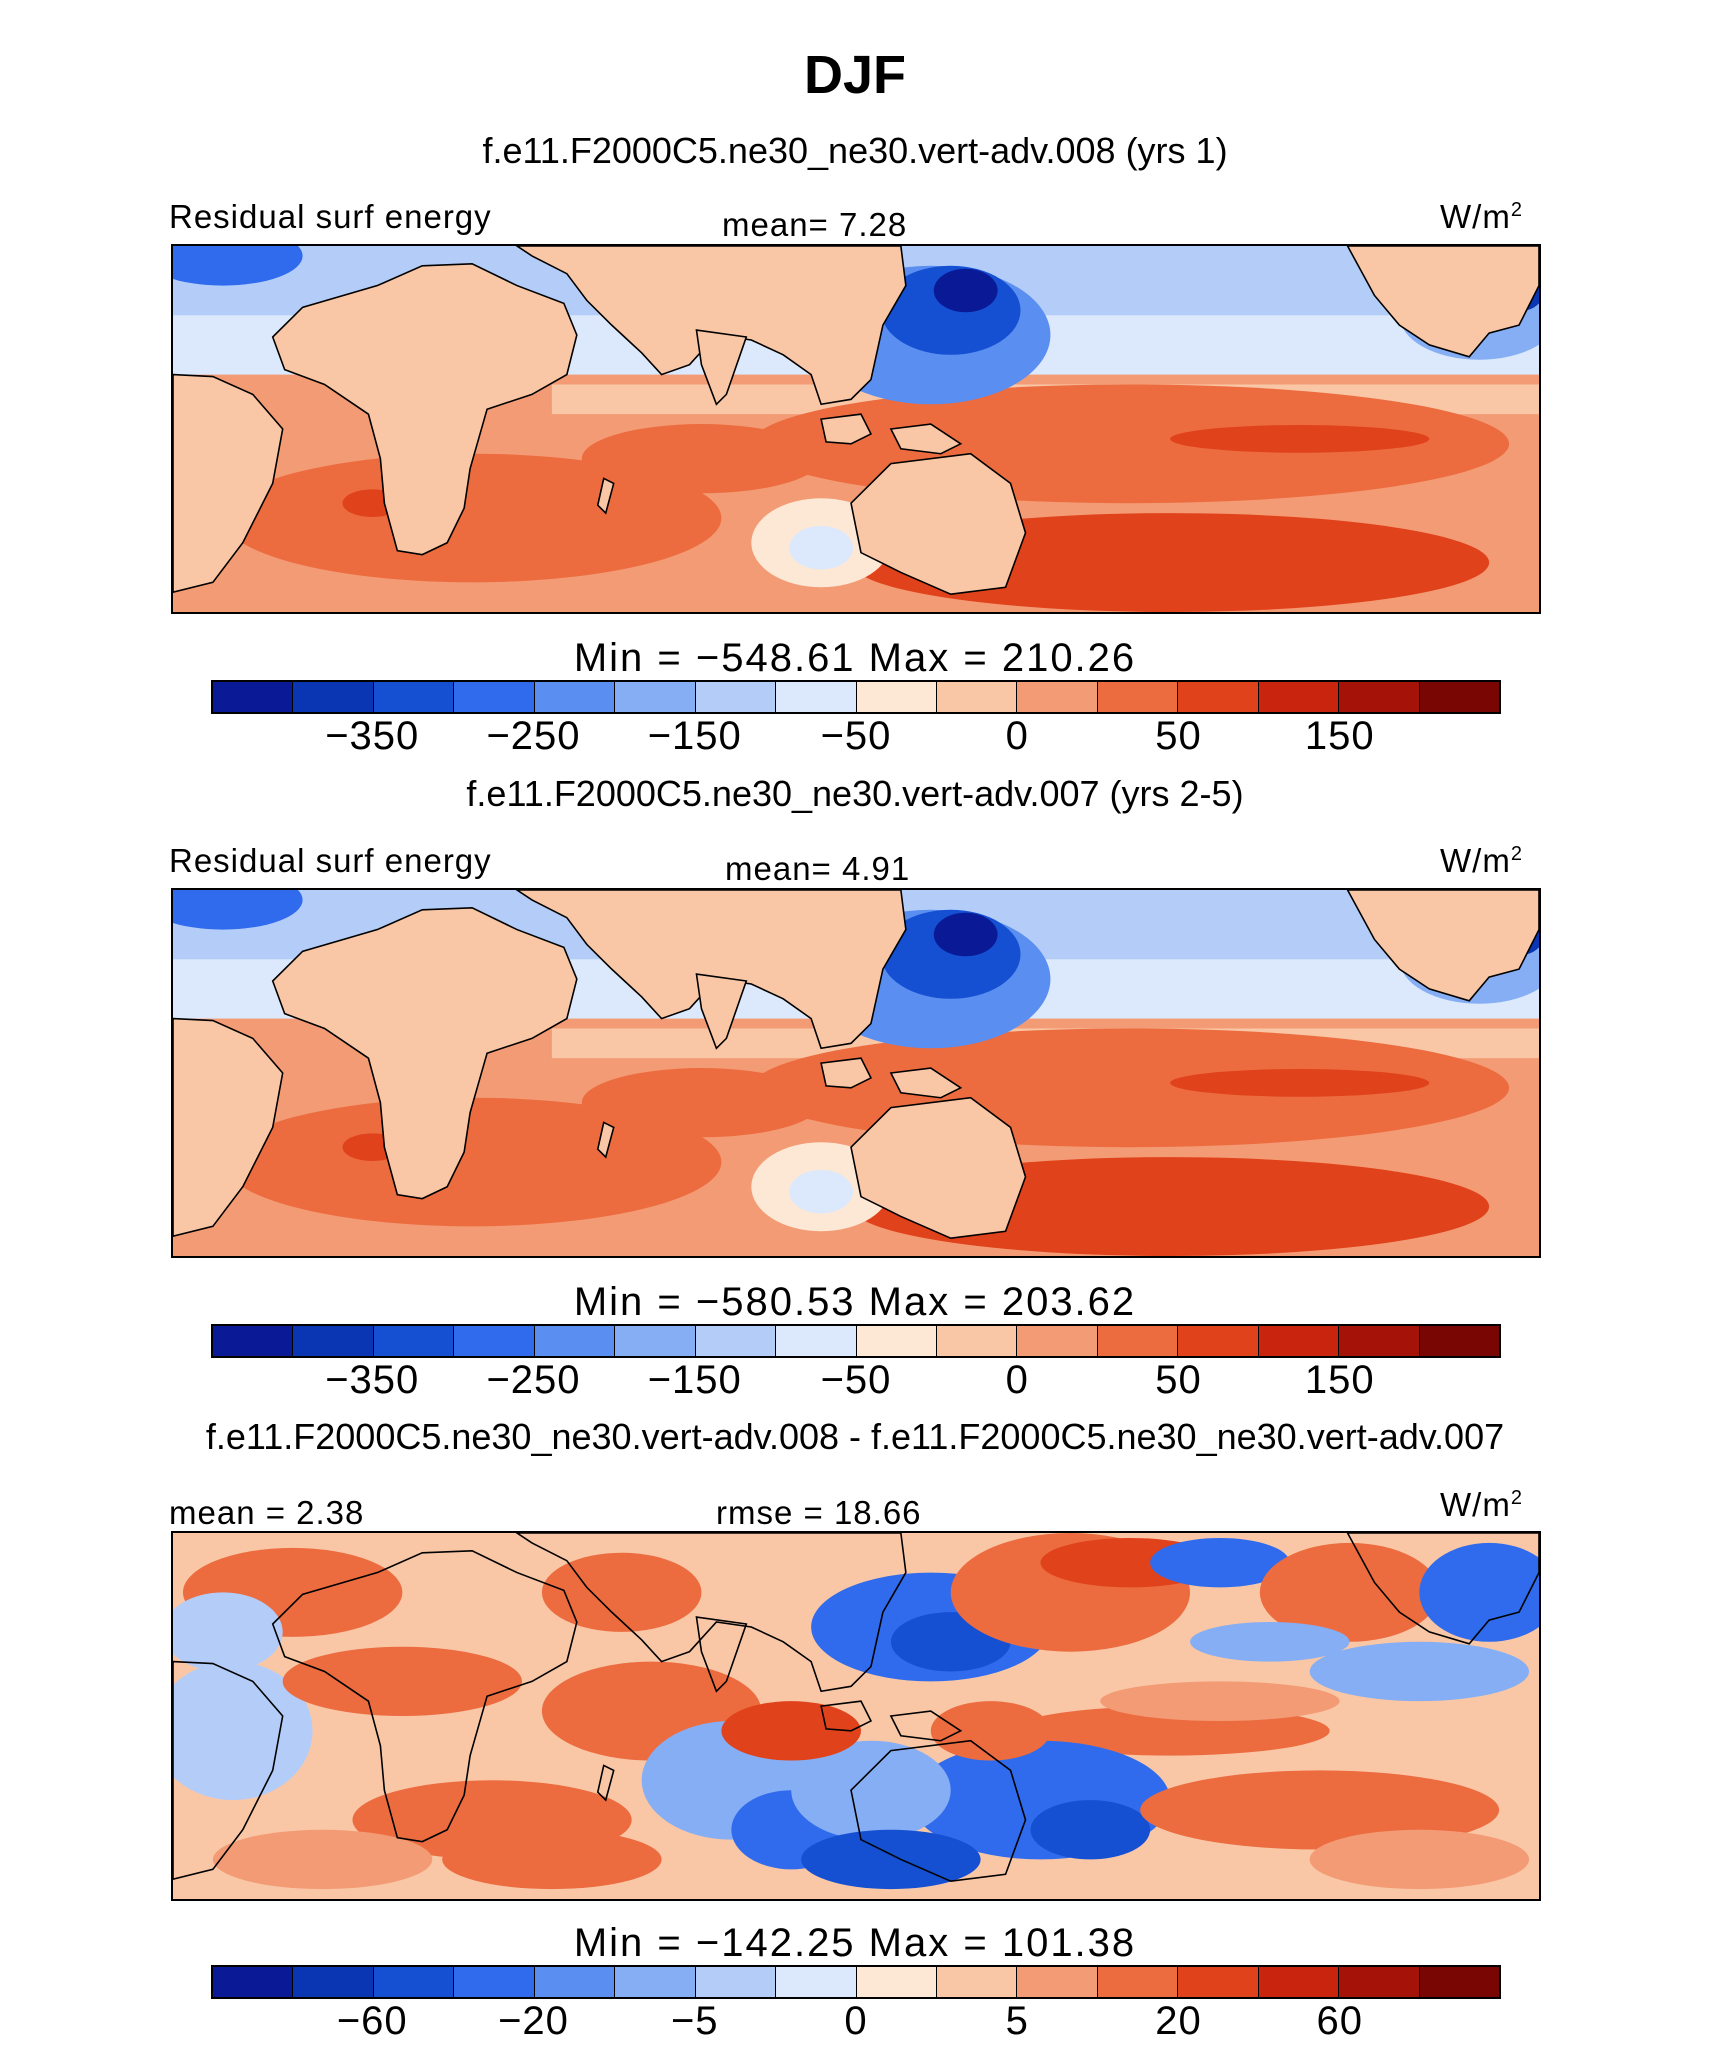 The image size is (1710, 2058). Describe the element at coordinates (818, 868) in the screenshot. I see `panel-2-mean-label: mean= 4.91` at that location.